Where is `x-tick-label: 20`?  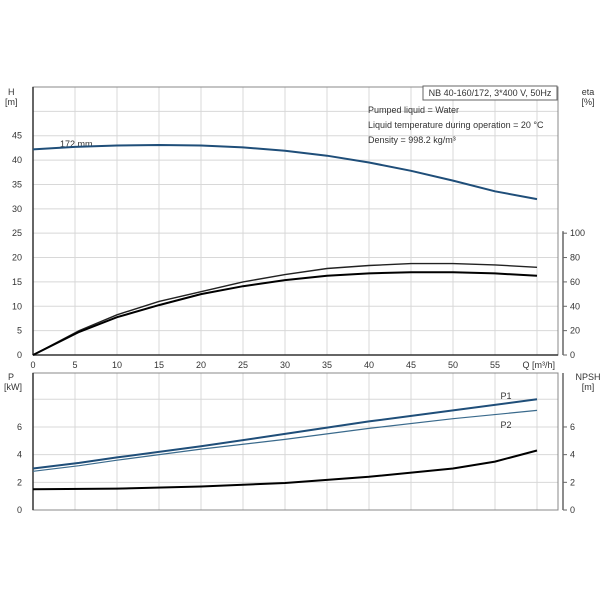
x-tick-label: 20 is located at coordinates (201, 365).